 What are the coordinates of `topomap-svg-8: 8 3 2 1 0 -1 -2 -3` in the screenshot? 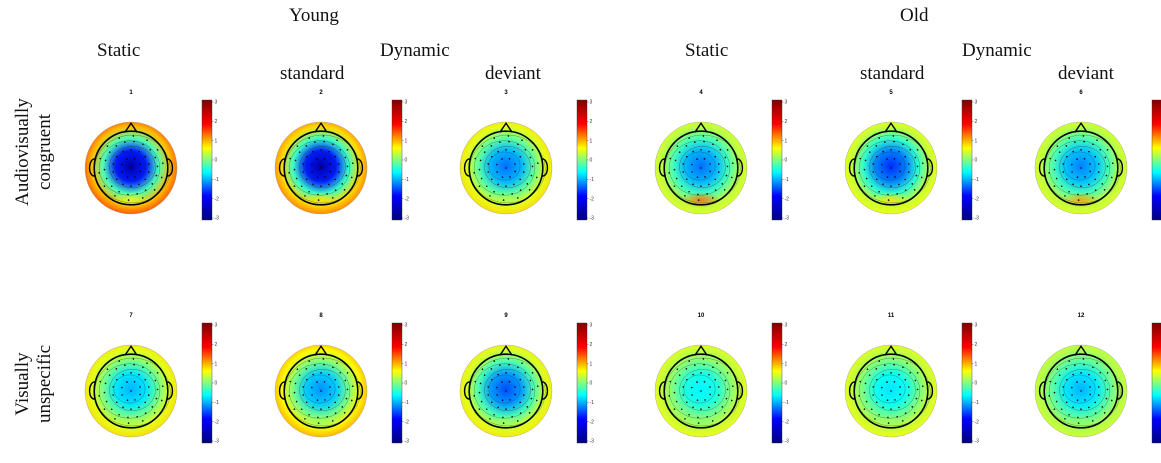 It's located at (342, 379).